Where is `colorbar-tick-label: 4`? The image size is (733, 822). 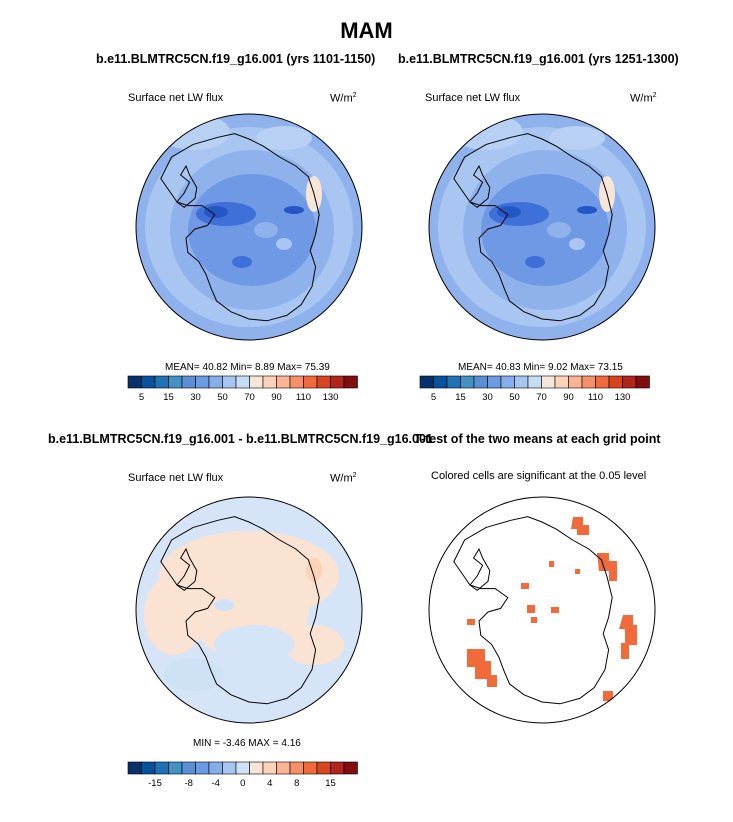
colorbar-tick-label: 4 is located at coordinates (269, 783).